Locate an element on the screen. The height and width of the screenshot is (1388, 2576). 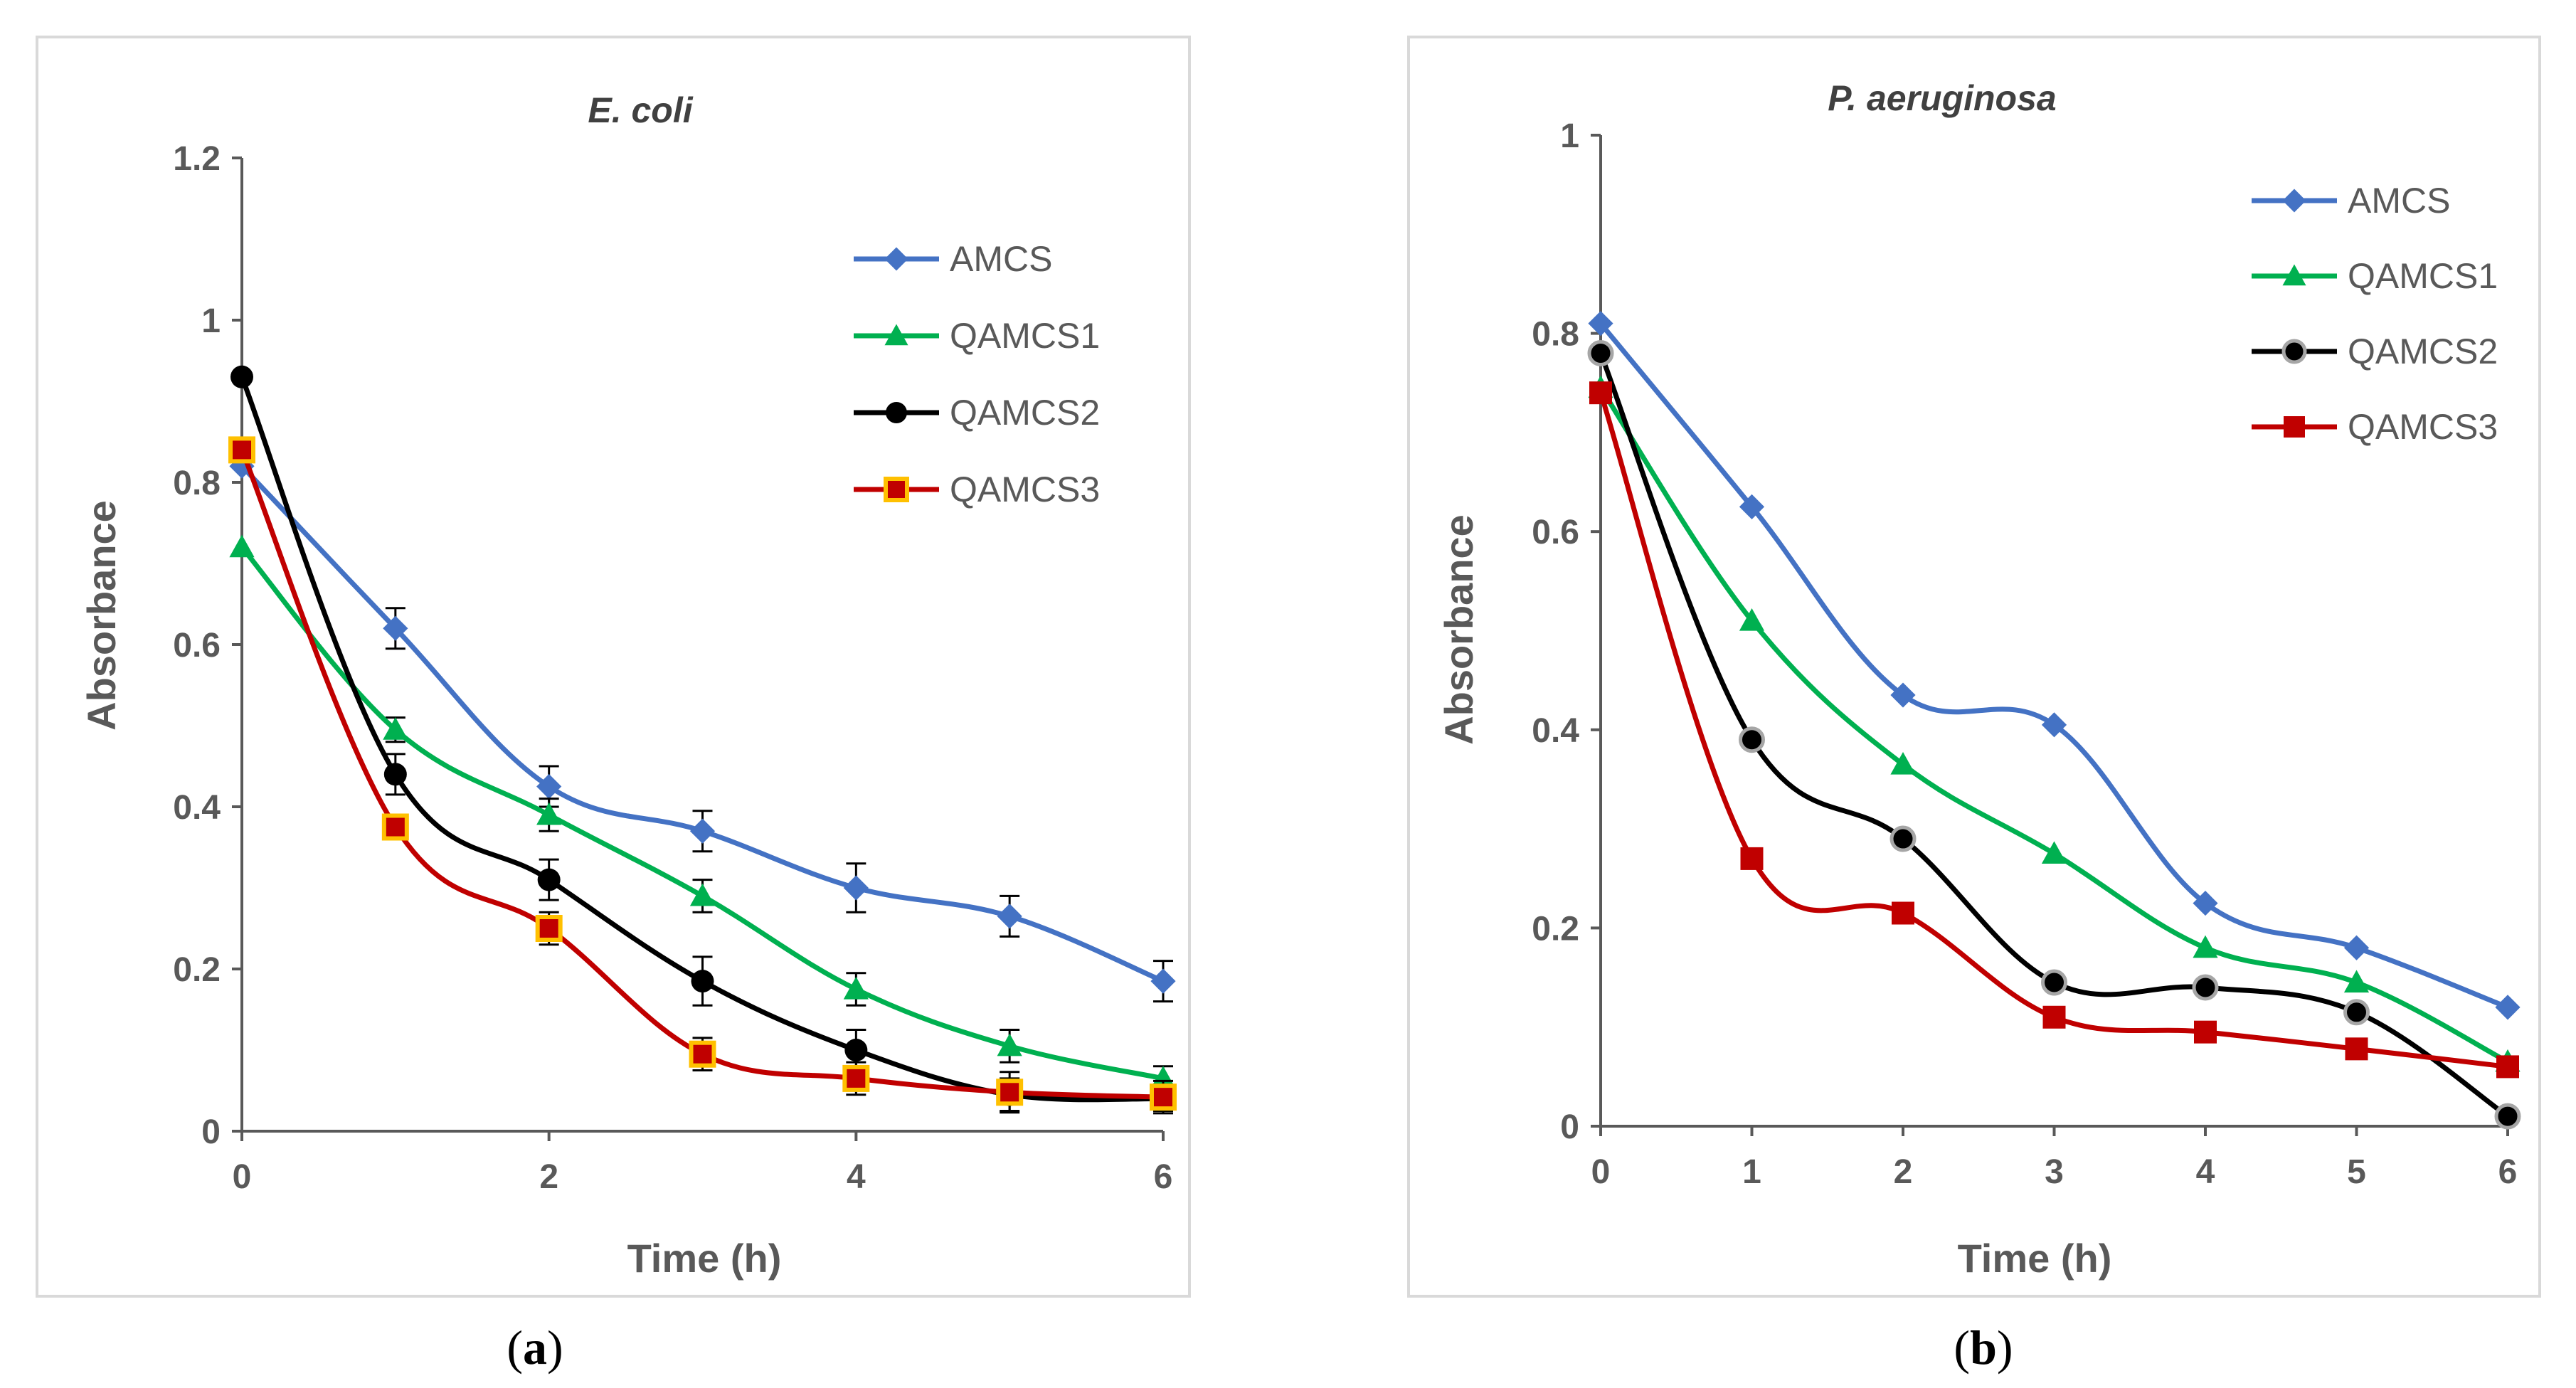
legend-label: QAMCS3 is located at coordinates (2423, 427).